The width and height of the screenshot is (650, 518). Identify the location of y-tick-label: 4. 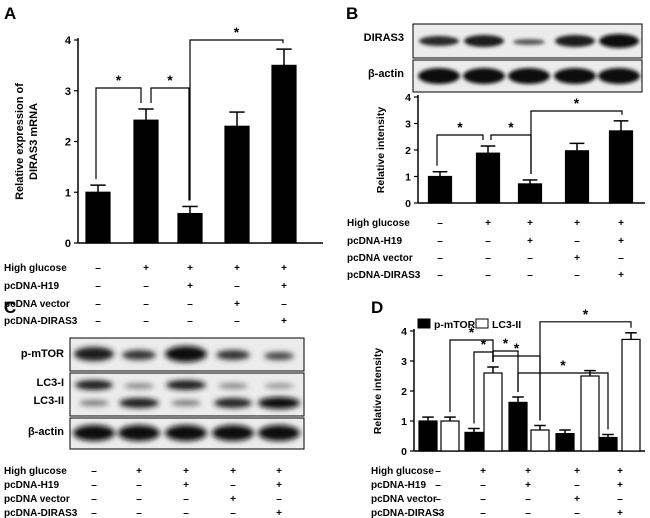
(68, 41).